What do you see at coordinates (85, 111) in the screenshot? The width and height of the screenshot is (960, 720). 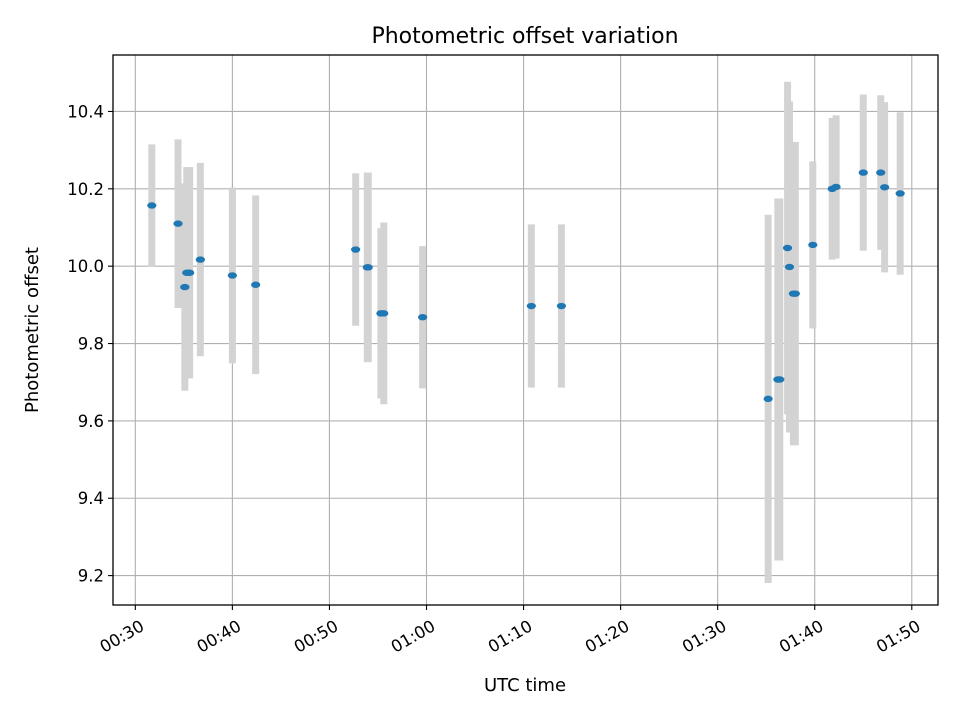 I see `y-tick-label: 10.4` at bounding box center [85, 111].